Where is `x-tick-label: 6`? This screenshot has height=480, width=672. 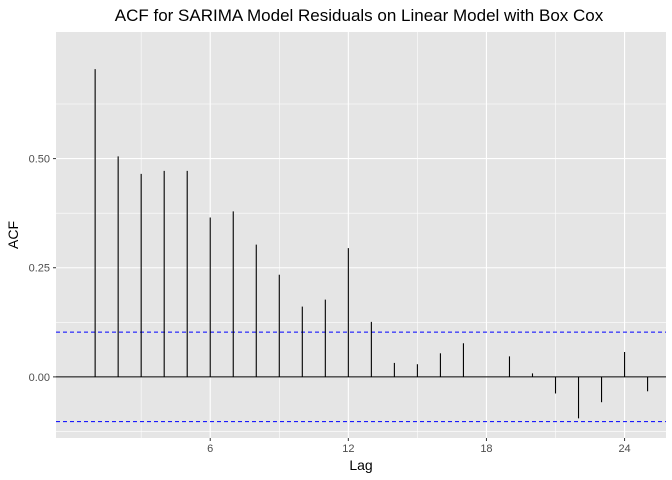 x-tick-label: 6 is located at coordinates (210, 449).